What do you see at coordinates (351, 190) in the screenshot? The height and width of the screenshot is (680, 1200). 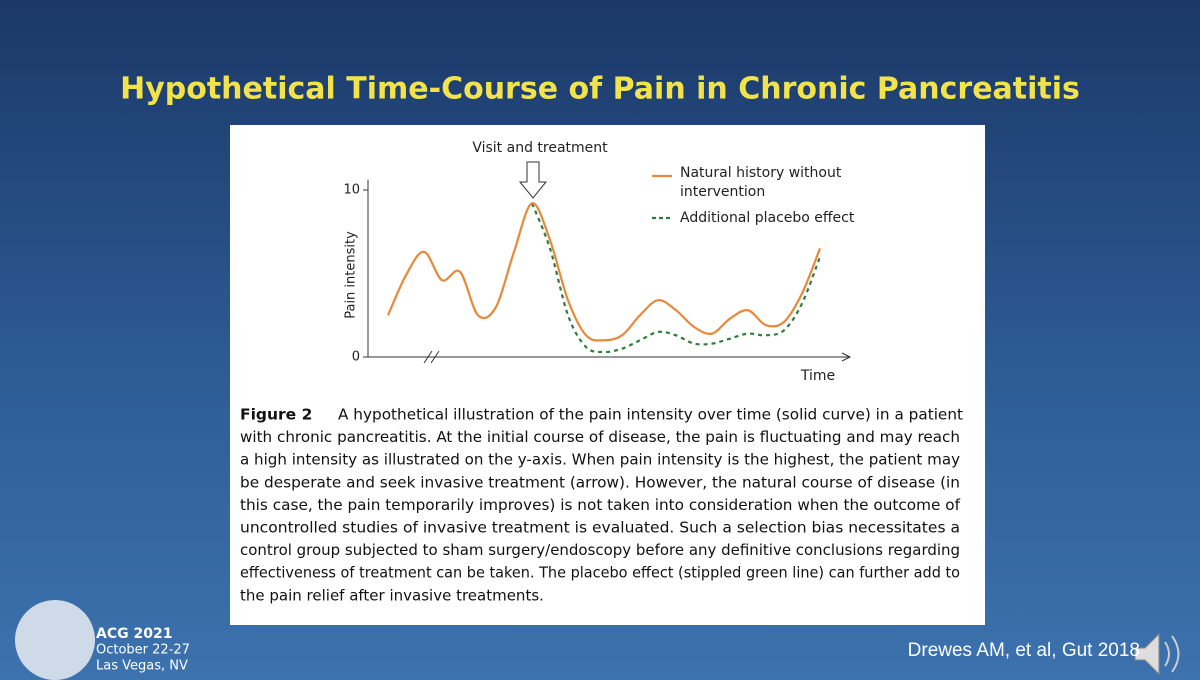 I see `y-tick-label: 10` at bounding box center [351, 190].